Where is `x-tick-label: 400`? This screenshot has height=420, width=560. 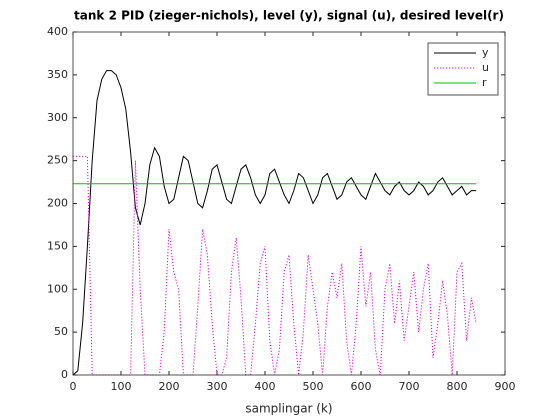
x-tick-label: 400 is located at coordinates (265, 386).